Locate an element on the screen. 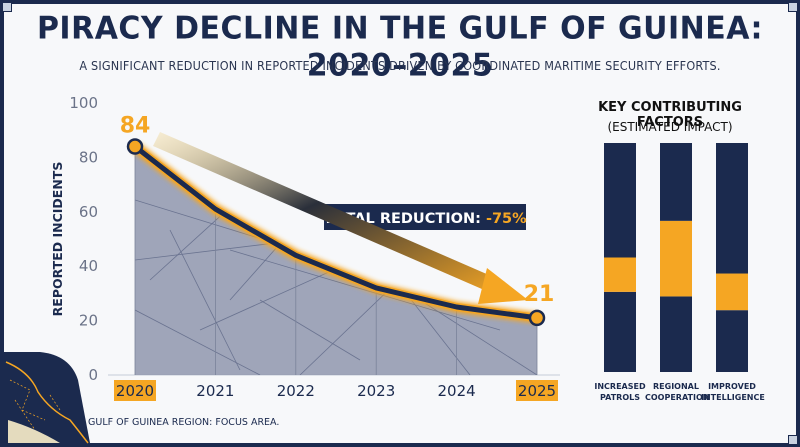  y-tick-label: 20 is located at coordinates (88, 321).